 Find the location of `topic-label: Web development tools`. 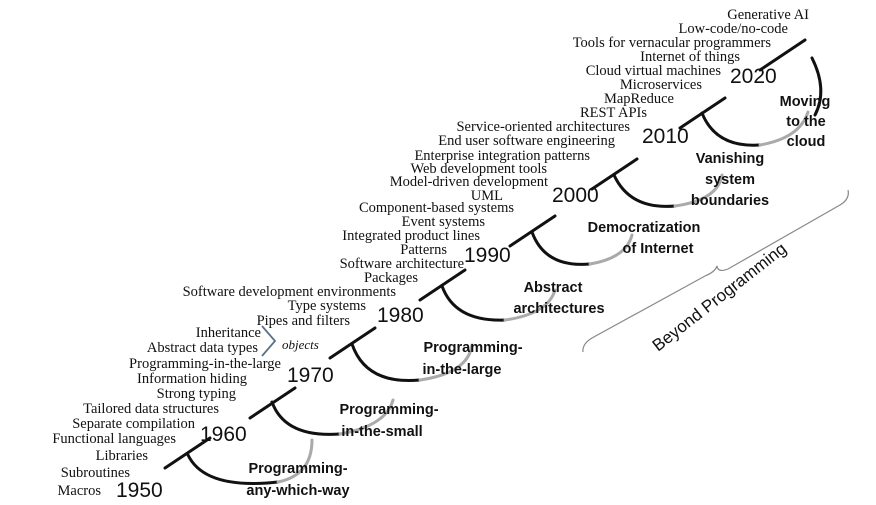

topic-label: Web development tools is located at coordinates (478, 169).